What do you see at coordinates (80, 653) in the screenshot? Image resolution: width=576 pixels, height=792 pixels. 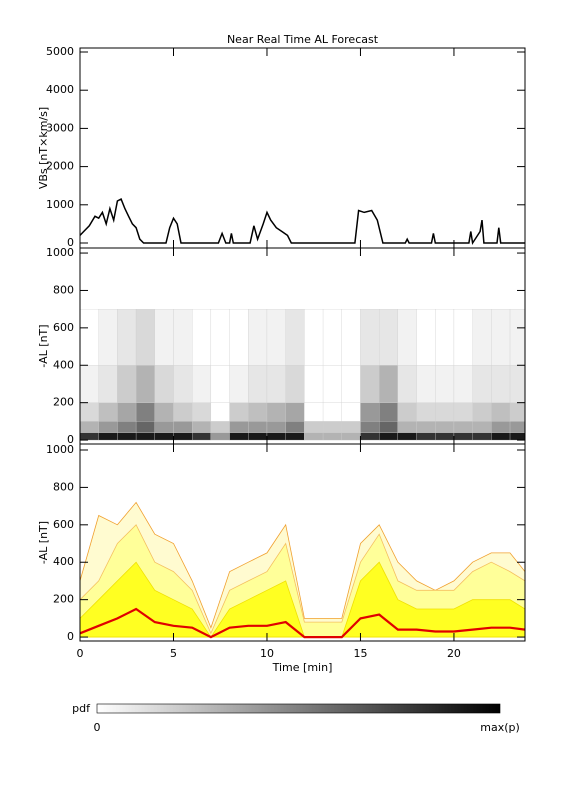 I see `x-tick-label: 0` at bounding box center [80, 653].